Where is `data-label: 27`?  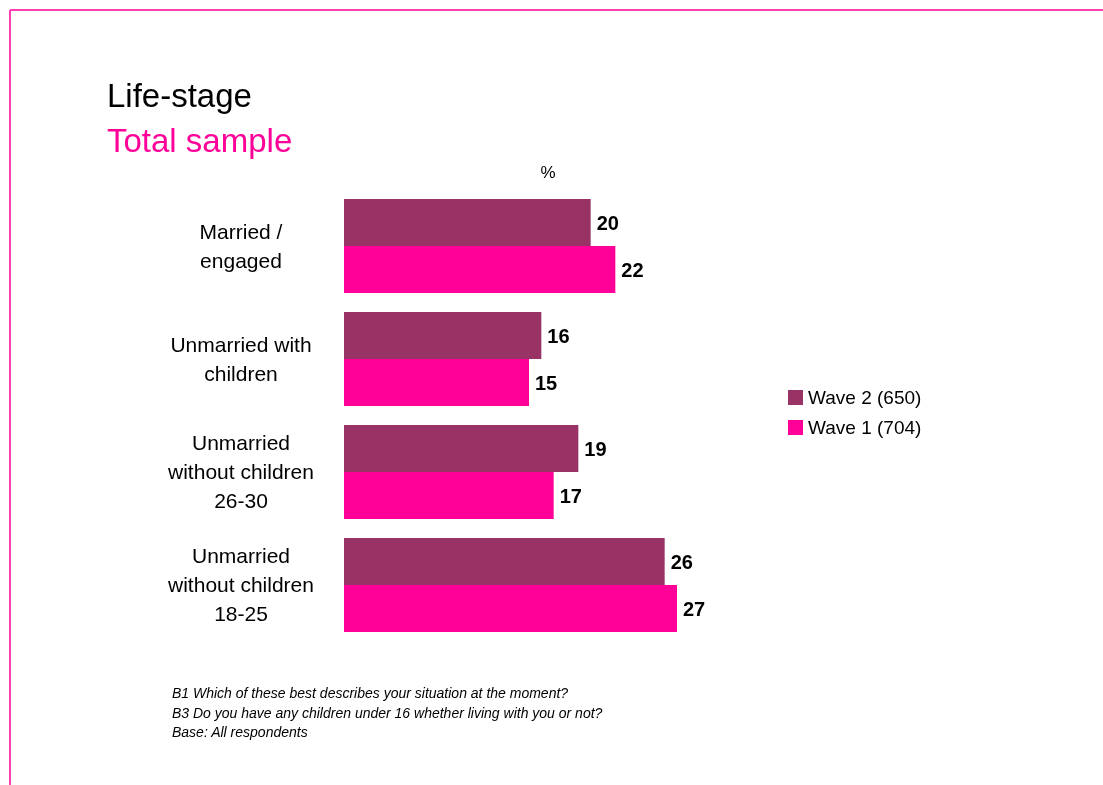 data-label: 27 is located at coordinates (694, 608).